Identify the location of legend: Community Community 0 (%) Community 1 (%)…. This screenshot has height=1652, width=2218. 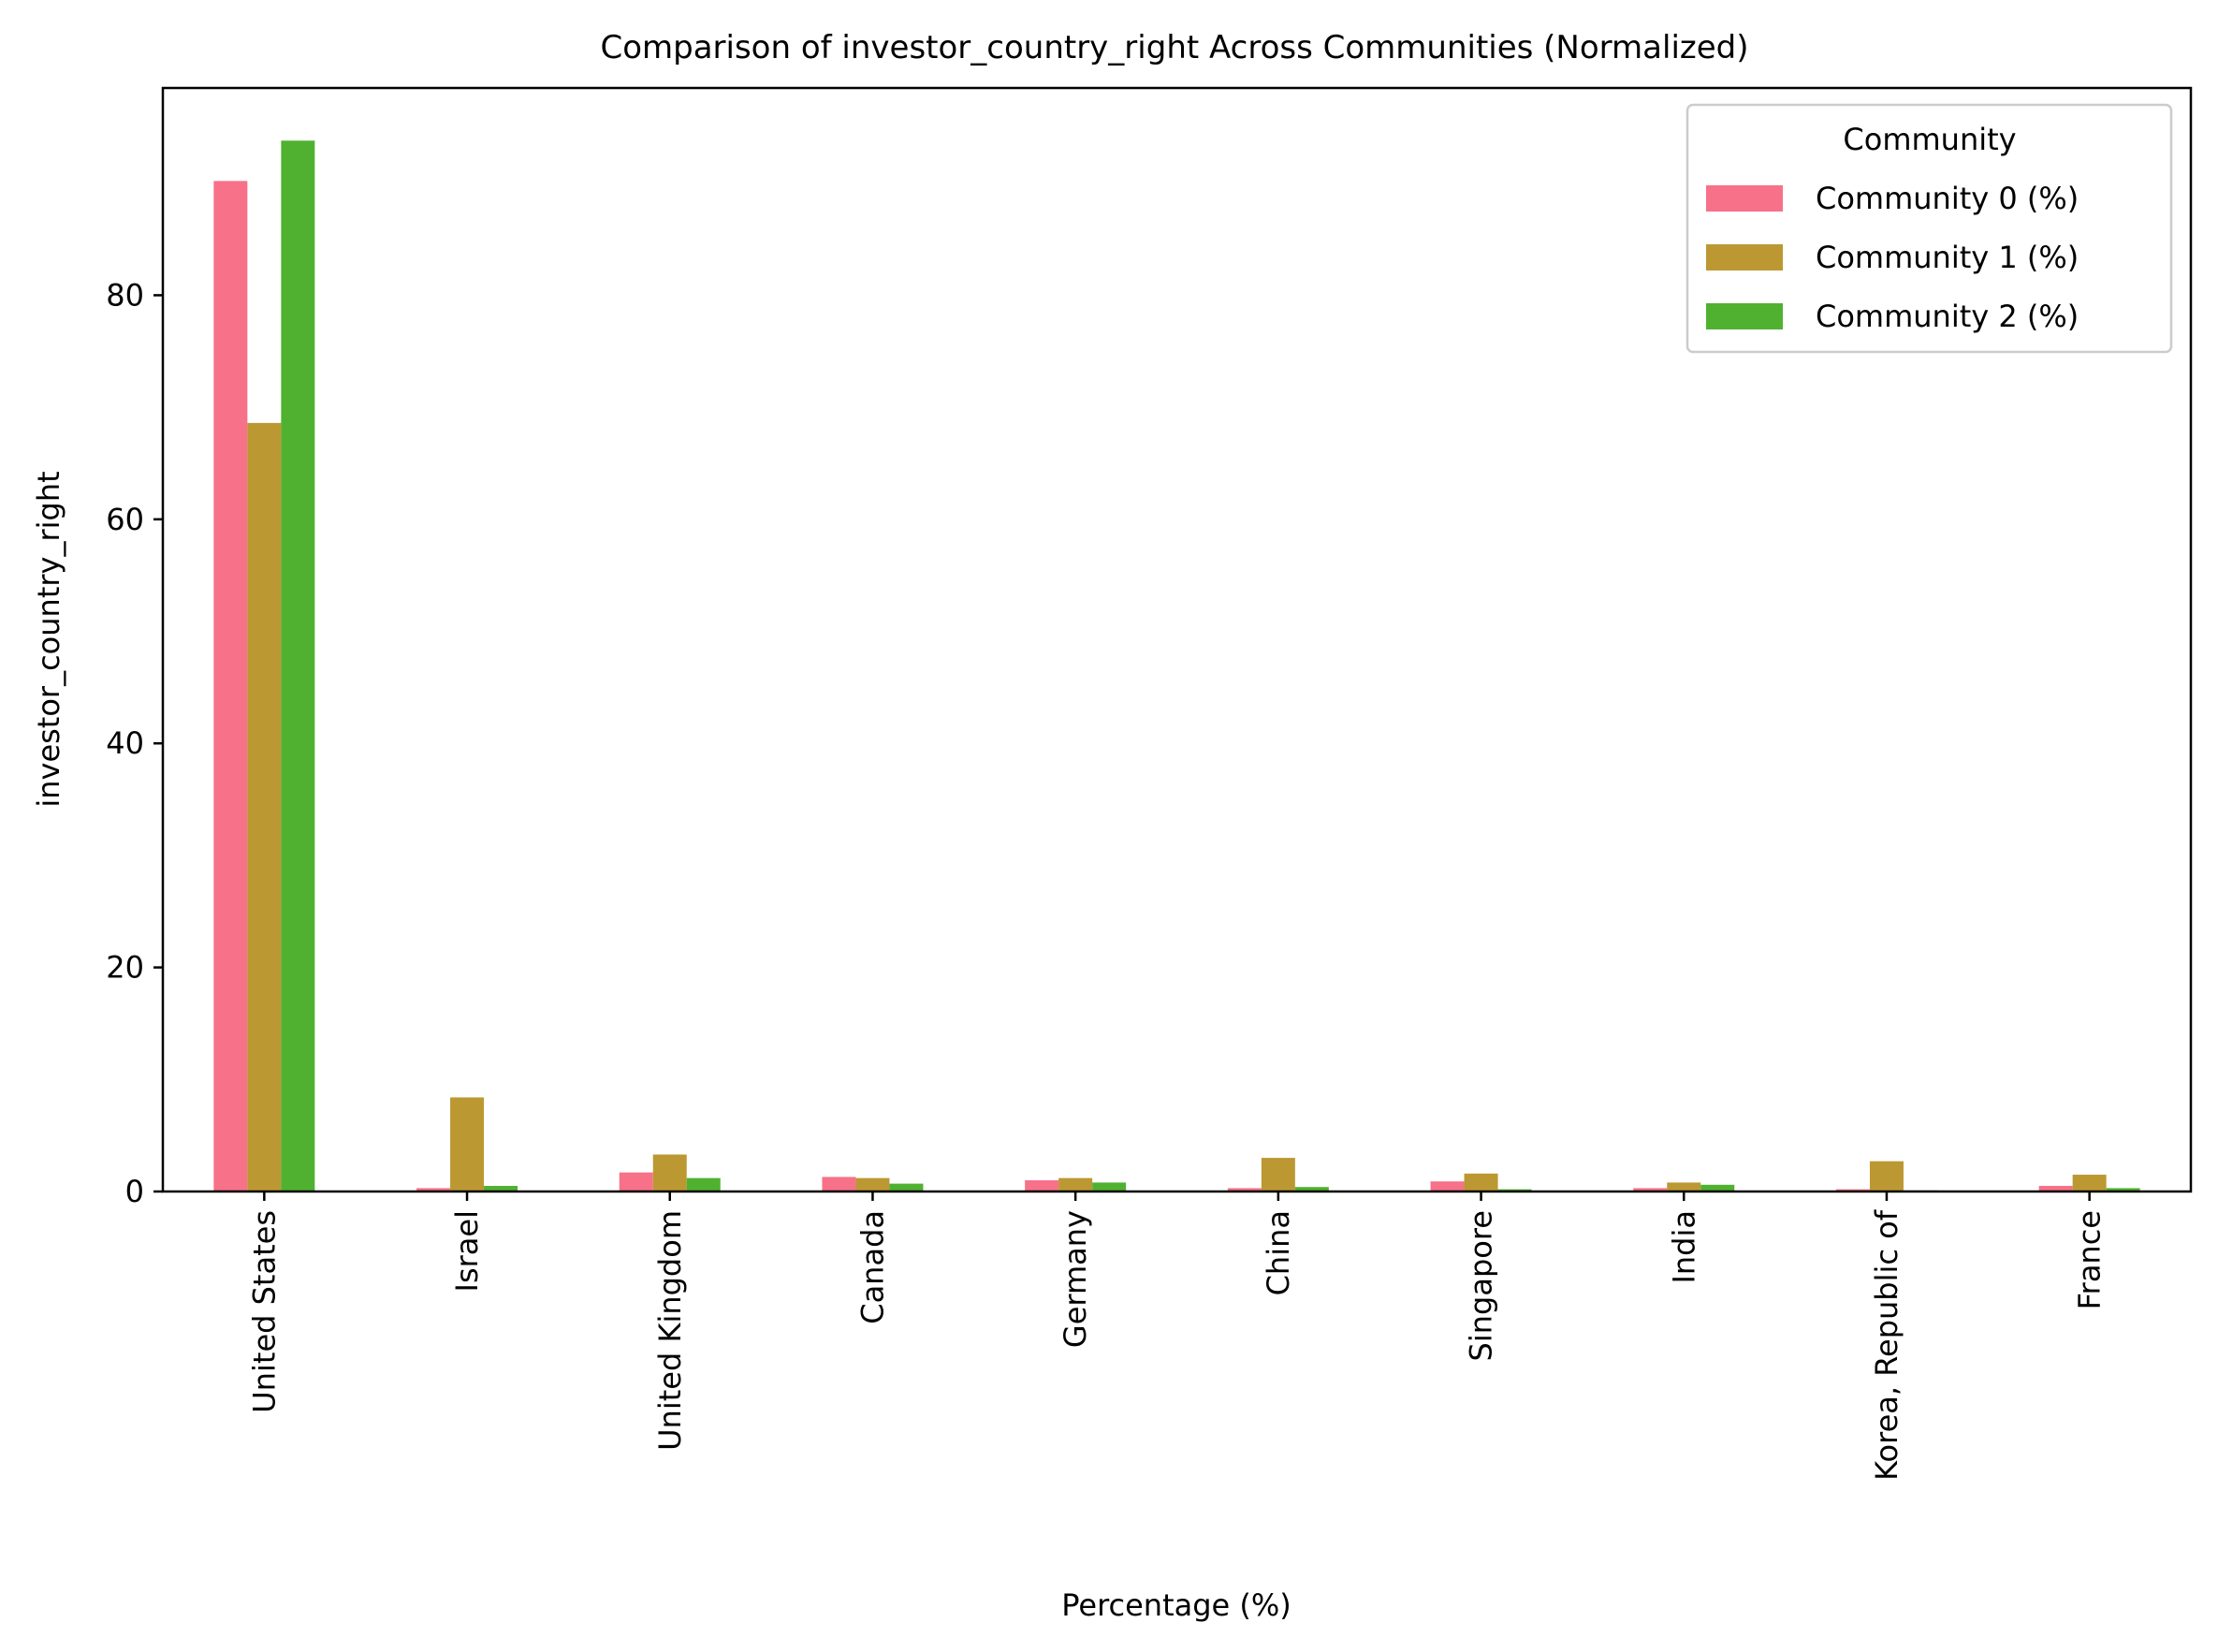
(1929, 229).